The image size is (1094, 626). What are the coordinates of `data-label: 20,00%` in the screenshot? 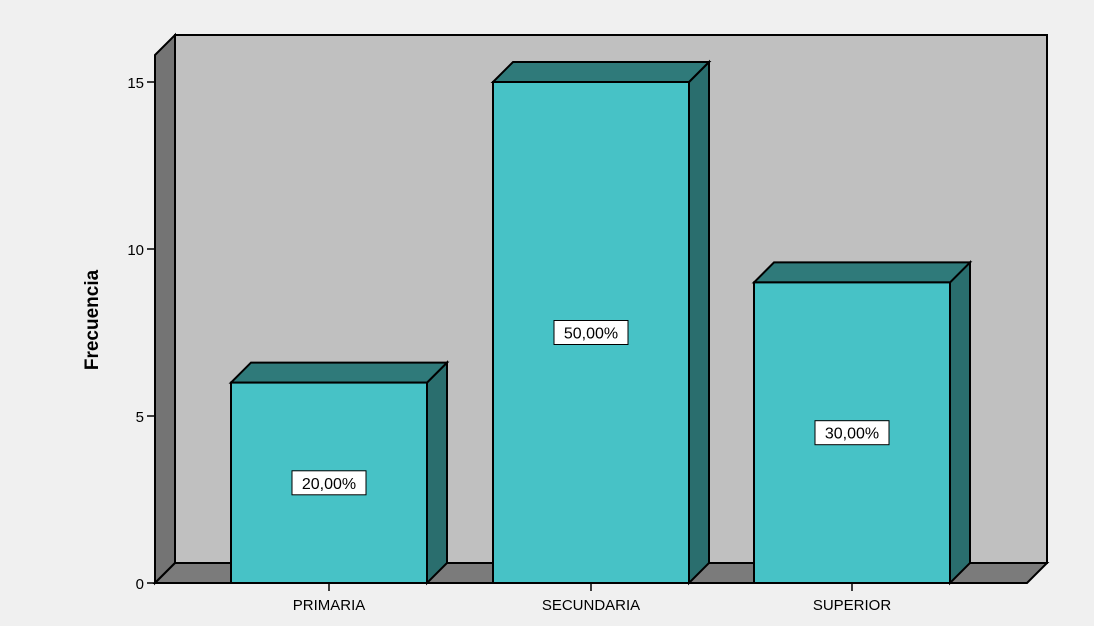 It's located at (329, 484).